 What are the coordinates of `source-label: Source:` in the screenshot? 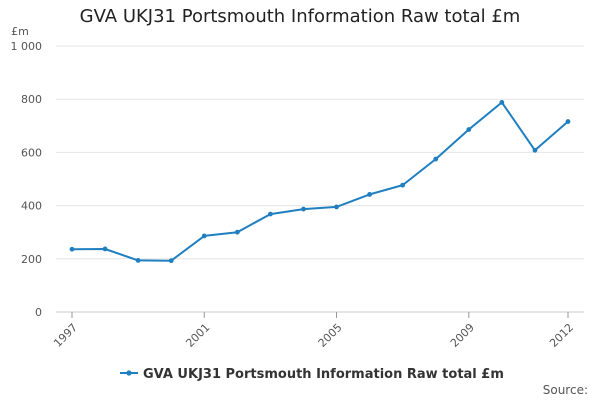 It's located at (565, 390).